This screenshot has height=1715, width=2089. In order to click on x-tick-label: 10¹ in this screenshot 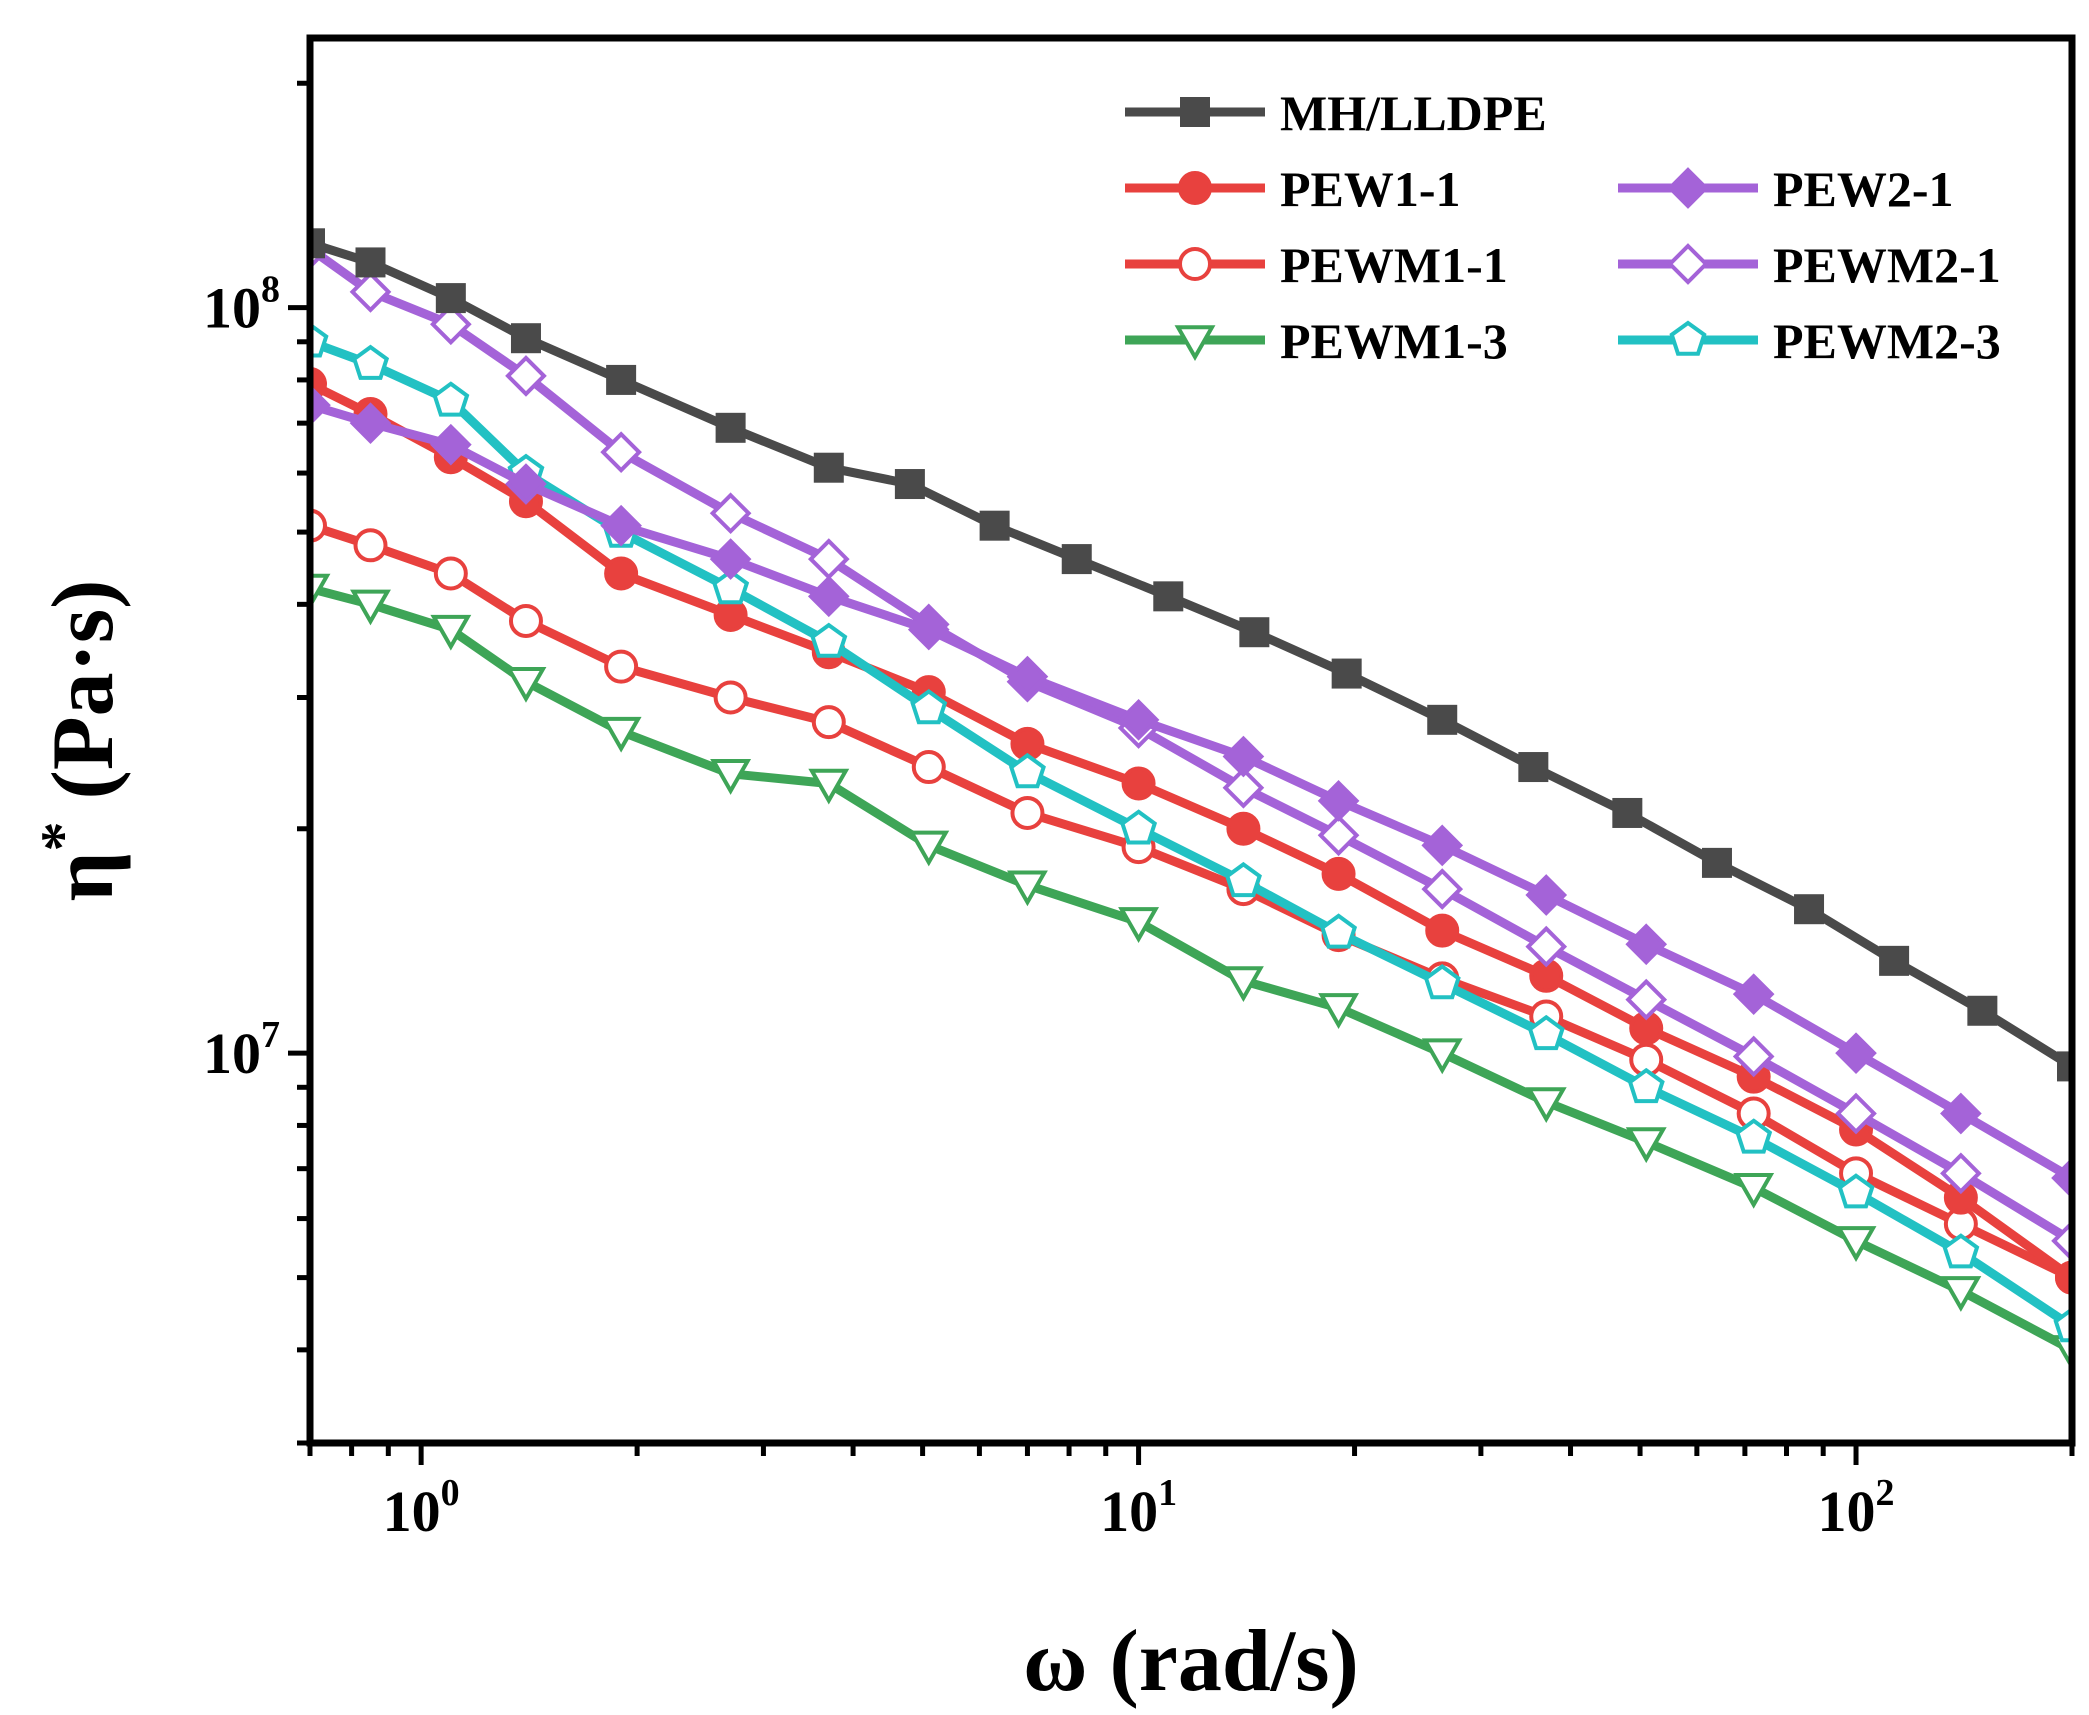, I will do `click(1138, 1508)`.